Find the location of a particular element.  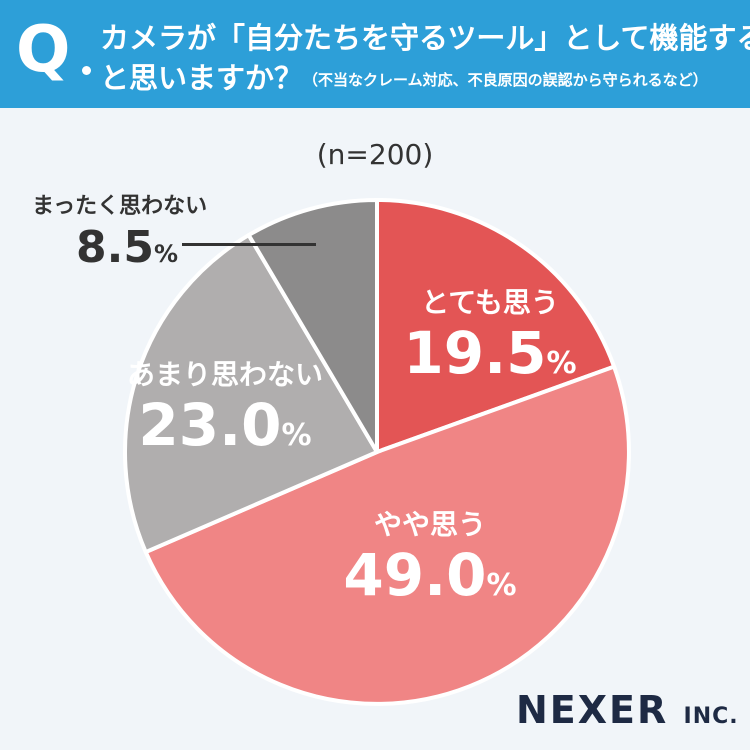

slice-unit-yaya: % is located at coordinates (501, 585).